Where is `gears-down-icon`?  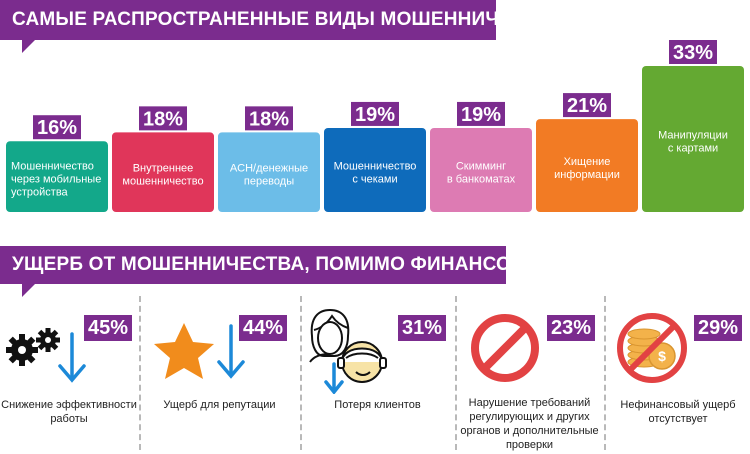 gears-down-icon is located at coordinates (46, 355).